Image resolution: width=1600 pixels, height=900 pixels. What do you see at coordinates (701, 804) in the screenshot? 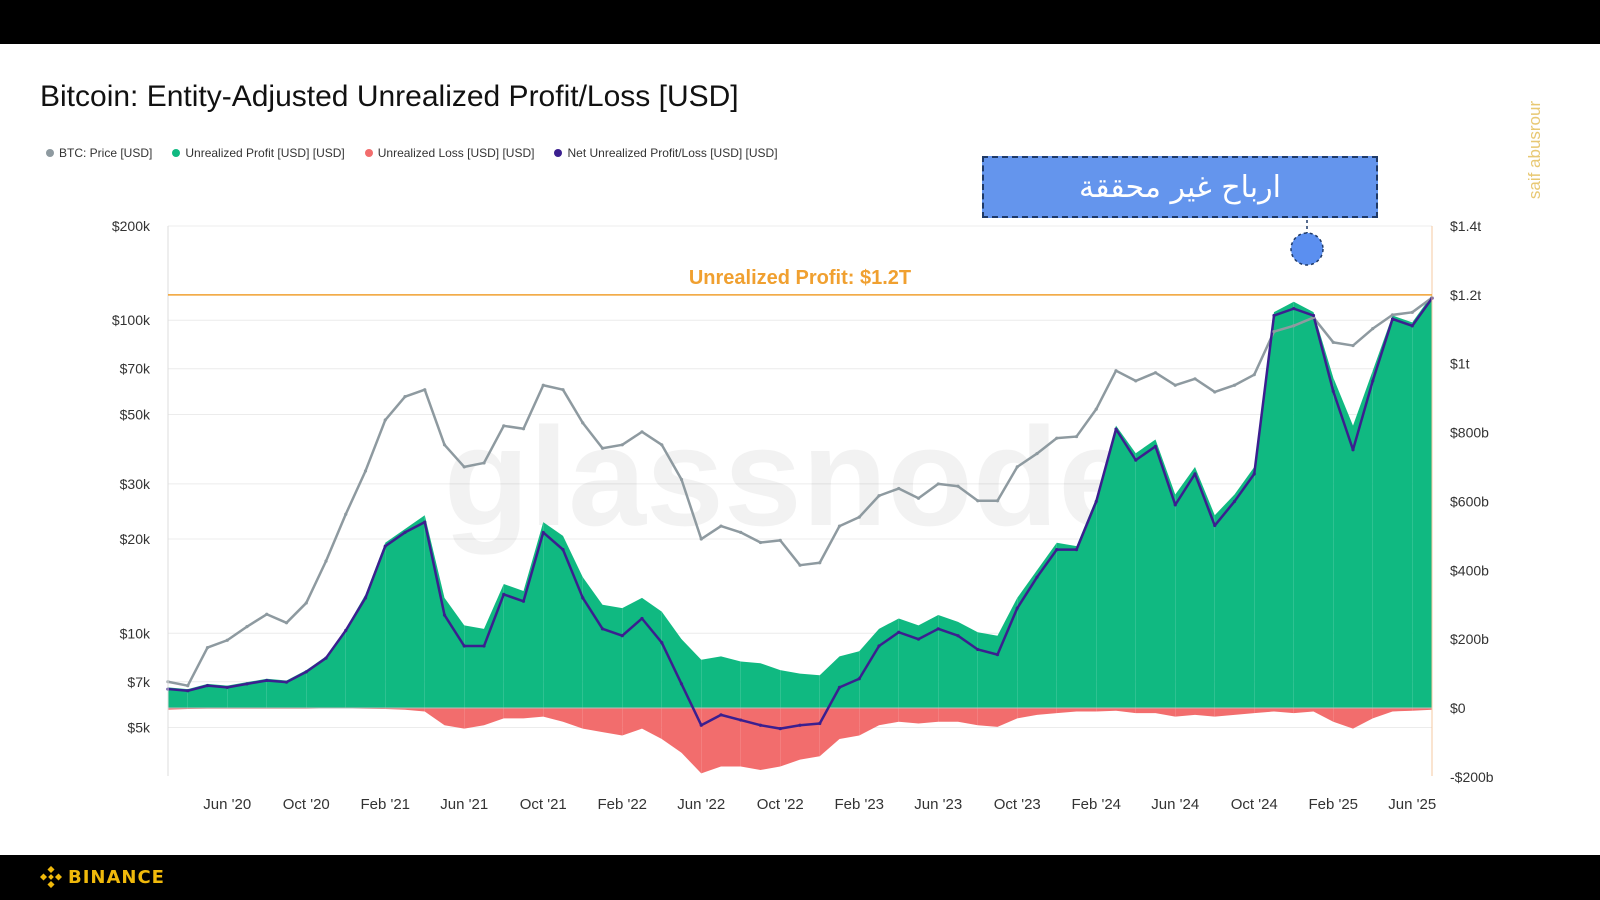
I see `x-tick-label: Jun '22` at bounding box center [701, 804].